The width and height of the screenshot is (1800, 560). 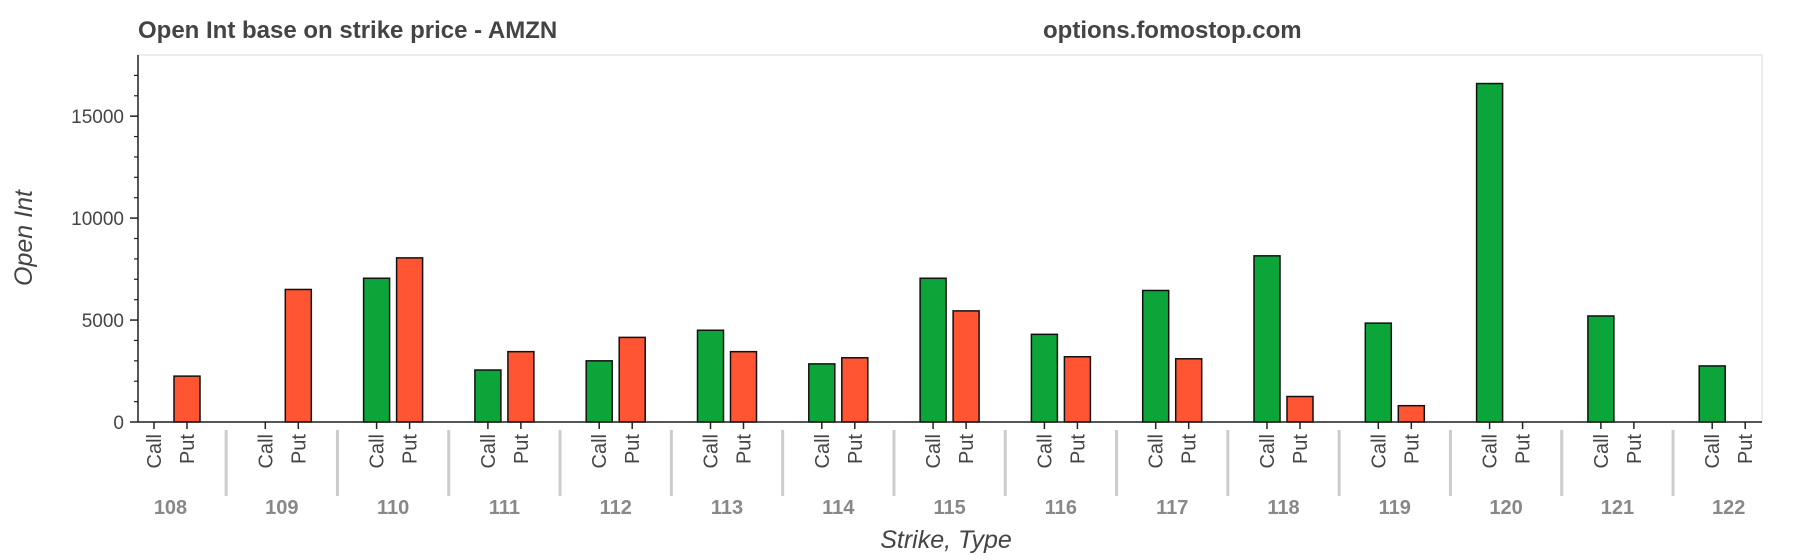 I want to click on watermark-url: options.fomostop.com, so click(x=1172, y=30).